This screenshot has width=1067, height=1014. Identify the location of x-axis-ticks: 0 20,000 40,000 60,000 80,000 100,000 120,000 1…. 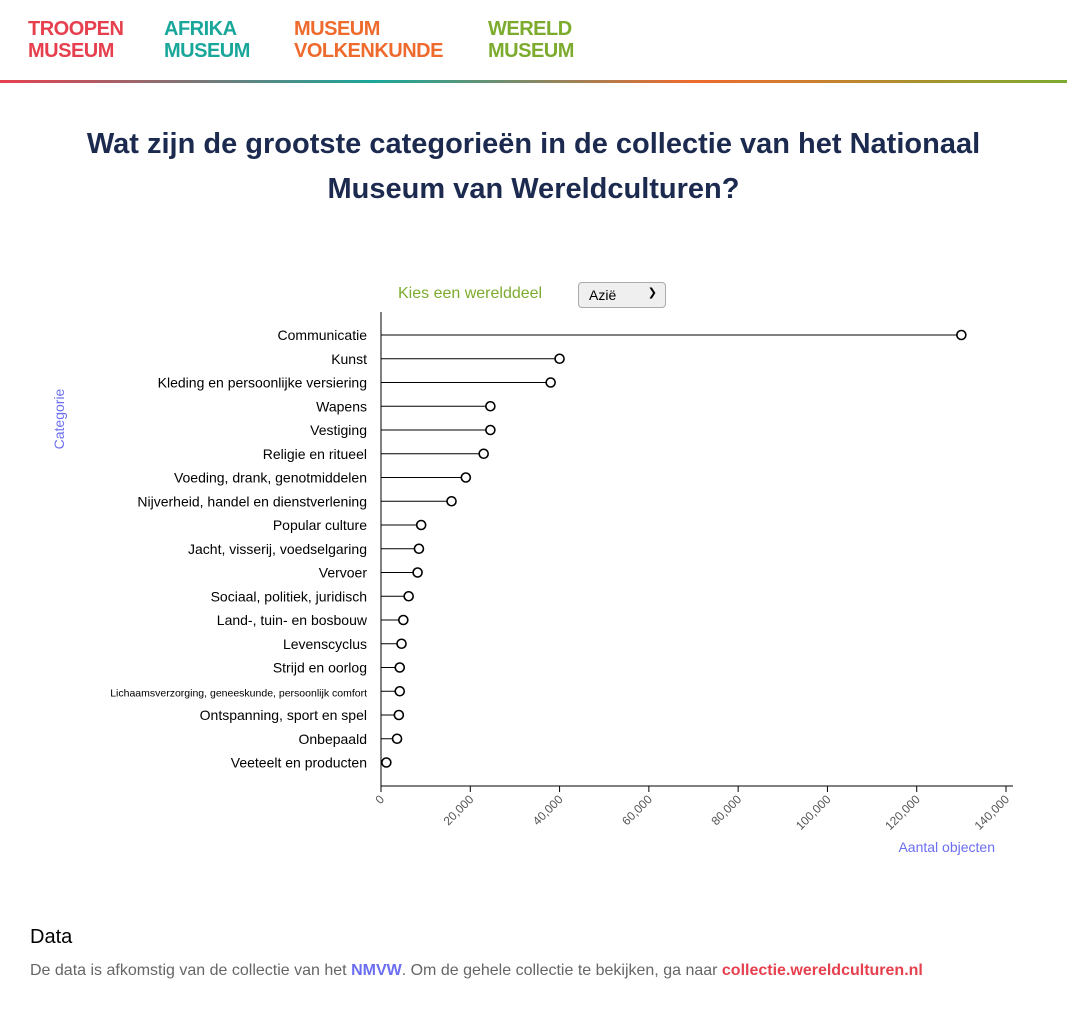
(692, 809).